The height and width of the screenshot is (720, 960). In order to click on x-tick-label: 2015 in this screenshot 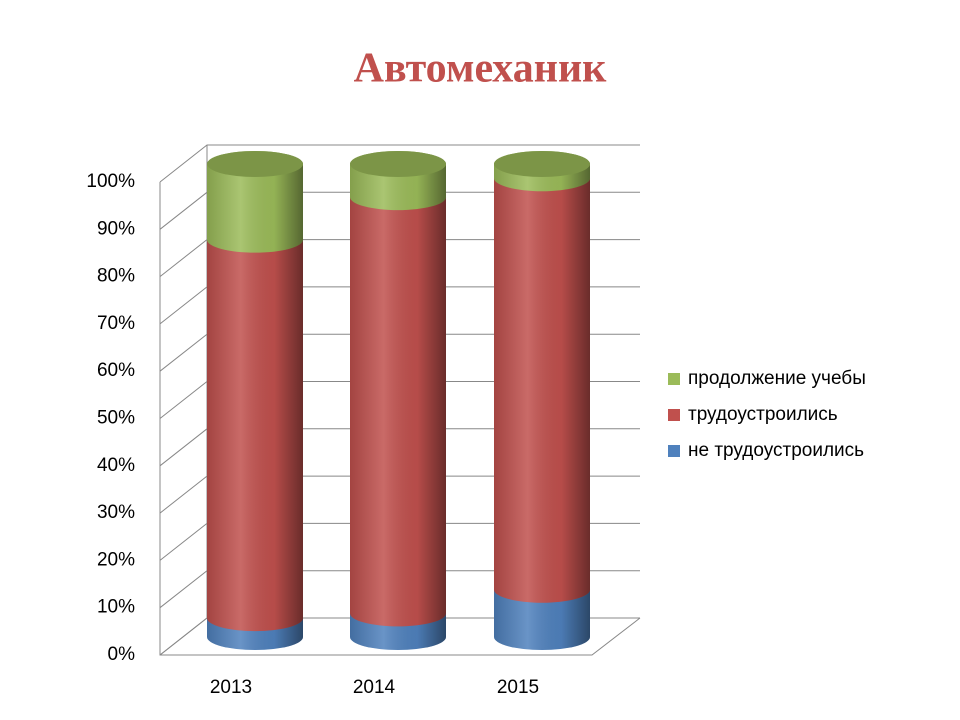, I will do `click(518, 687)`.